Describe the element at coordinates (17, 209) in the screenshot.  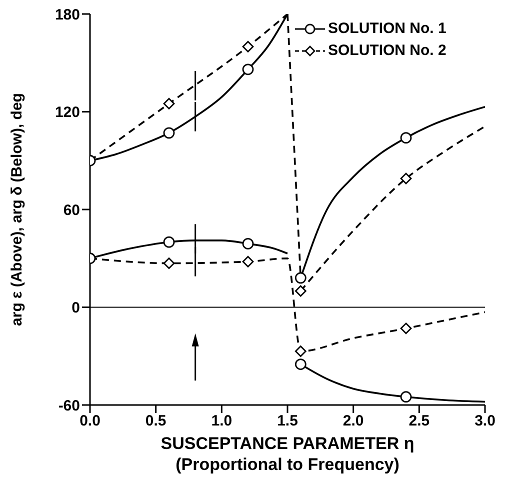
I see `y-axis-title: arg ε (Above), arg δ (Below), deg` at that location.